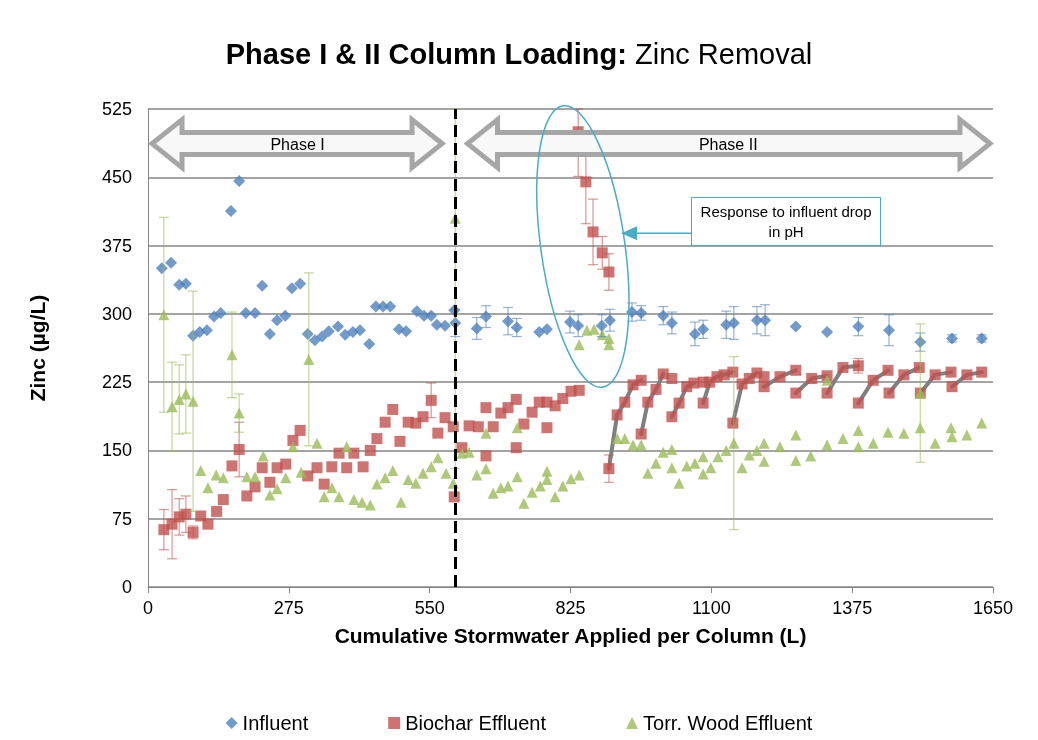  Describe the element at coordinates (570, 635) in the screenshot. I see `x-axis-title: Cumulative Stormwater Applied per Column (L)` at that location.